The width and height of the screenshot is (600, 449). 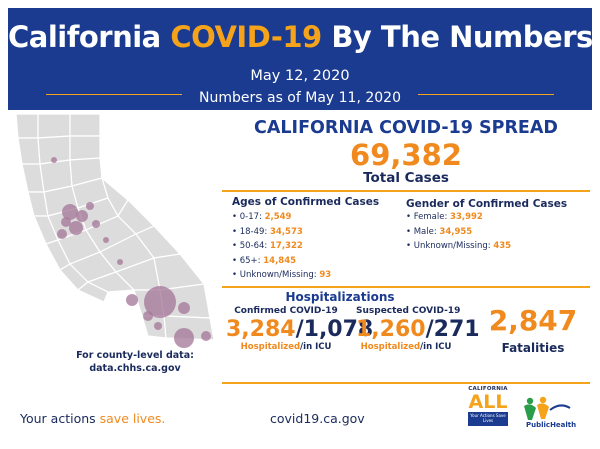 What do you see at coordinates (261, 329) in the screenshot?
I see `confirmed-hospitalized-value: 3,284` at bounding box center [261, 329].